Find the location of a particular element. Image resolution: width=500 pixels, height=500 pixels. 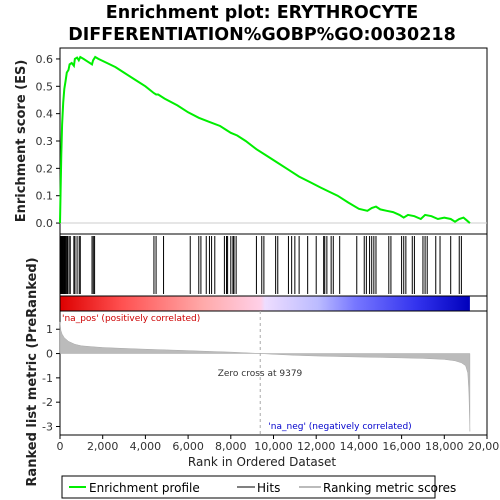

x-tick-label: 2,000 is located at coordinates (103, 446).